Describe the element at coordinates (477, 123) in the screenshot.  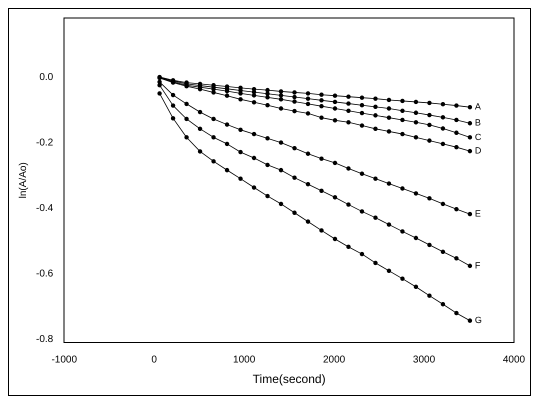
I see `series-label: B` at that location.